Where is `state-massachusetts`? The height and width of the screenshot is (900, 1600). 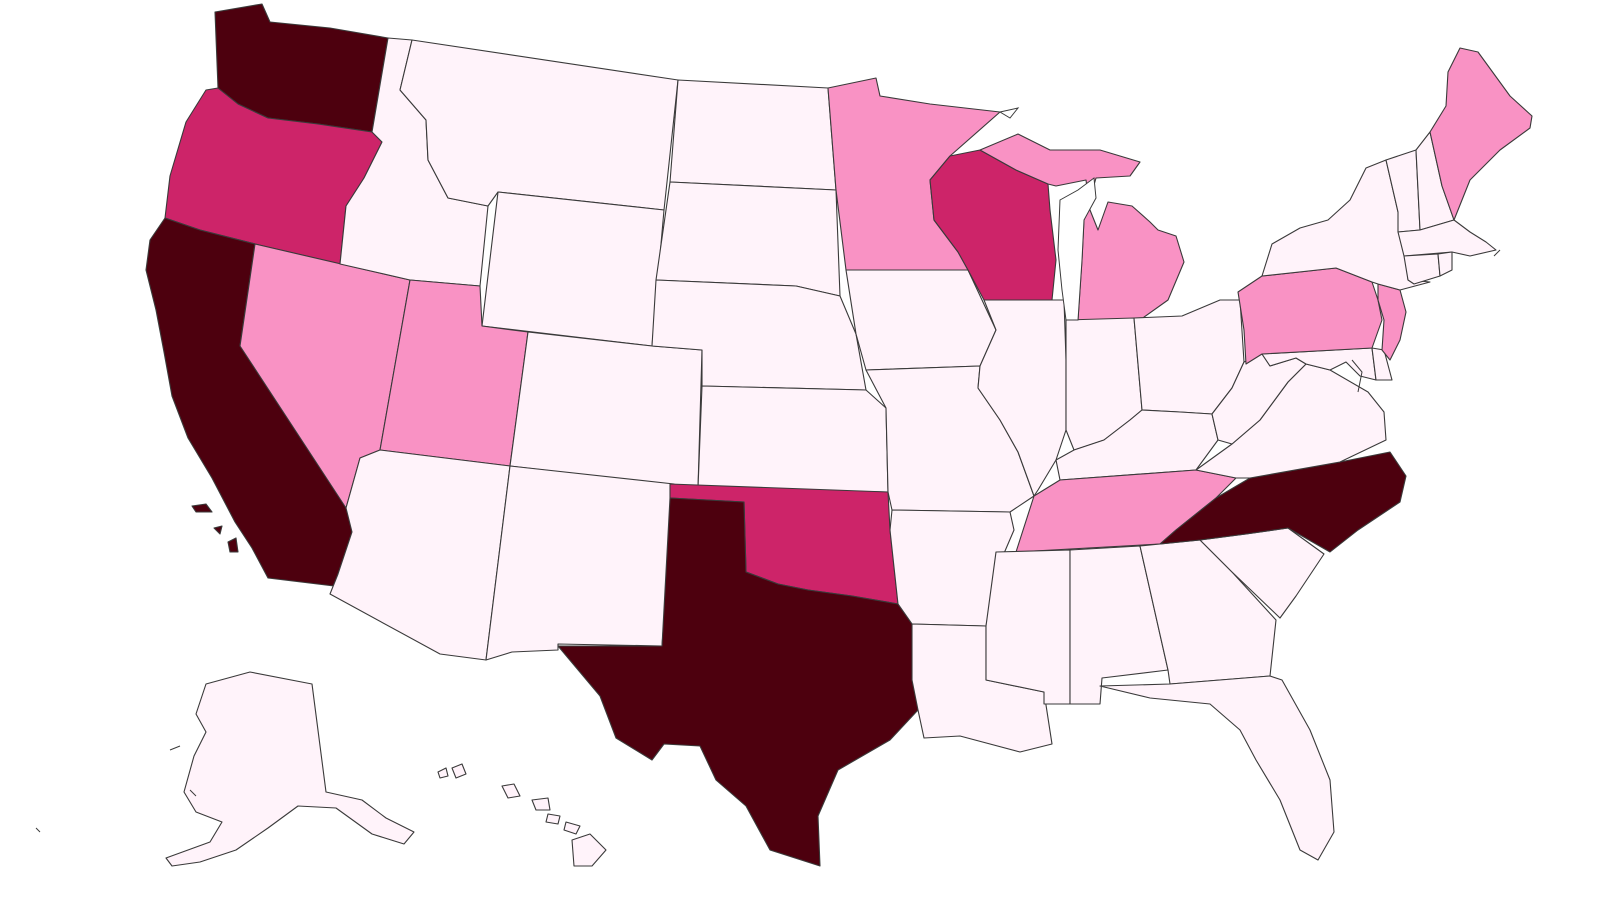 state-massachusetts is located at coordinates (1447, 238).